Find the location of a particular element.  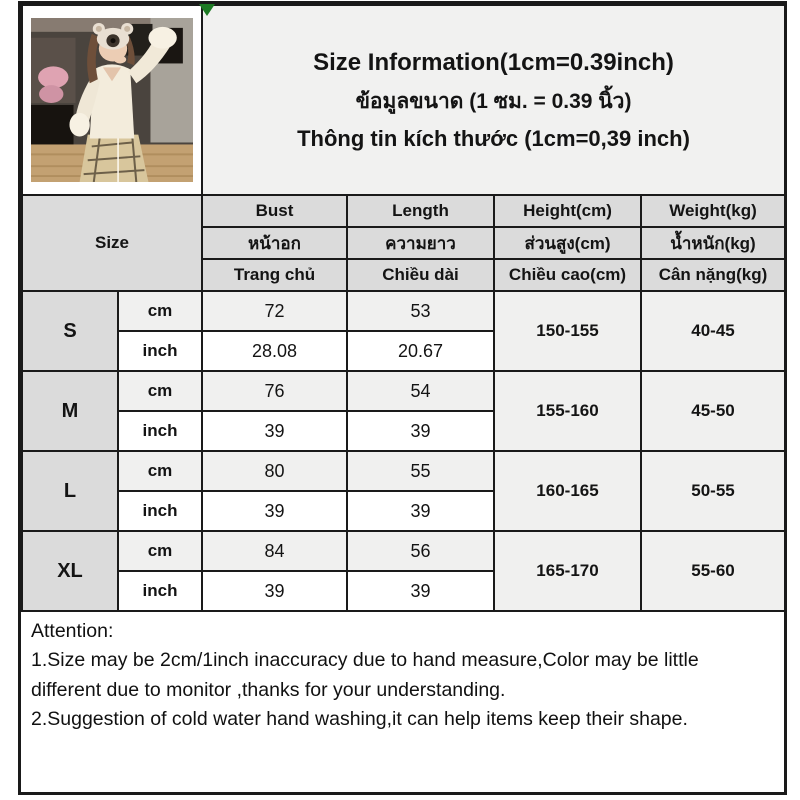

header-length-en: Length is located at coordinates (420, 211).